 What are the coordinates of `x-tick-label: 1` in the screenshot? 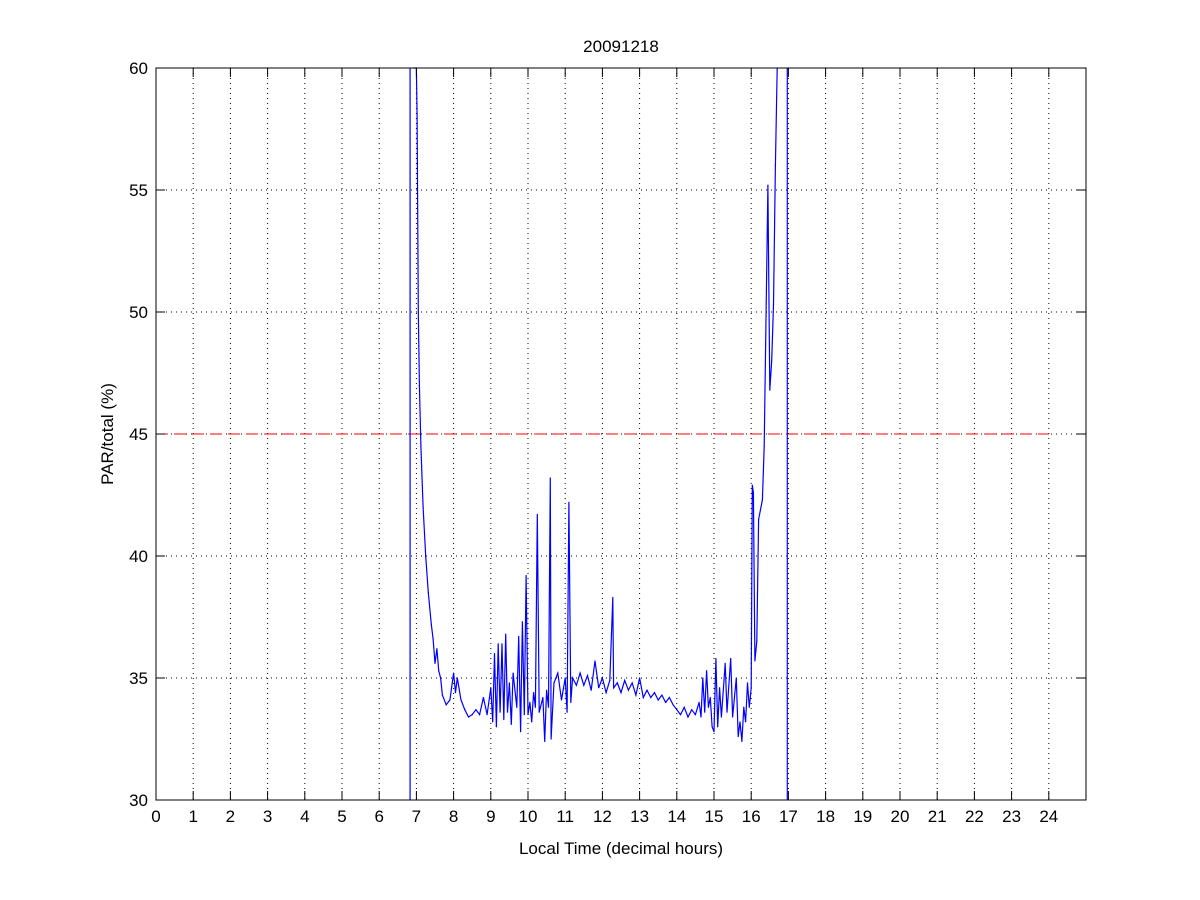 It's located at (192, 816).